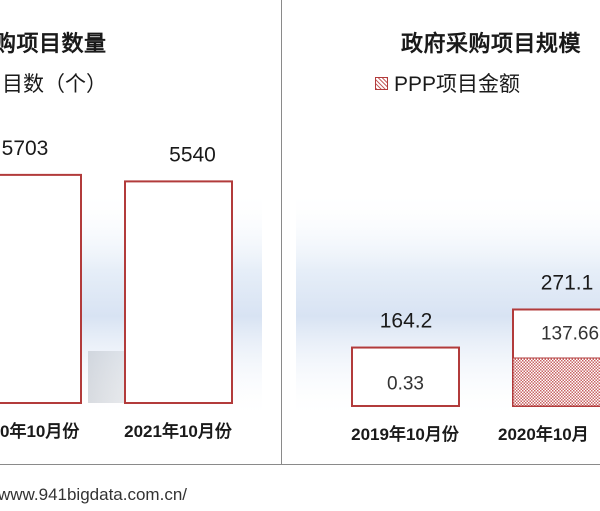  I want to click on right-chart-title: 政府采购项目规模, so click(491, 43).